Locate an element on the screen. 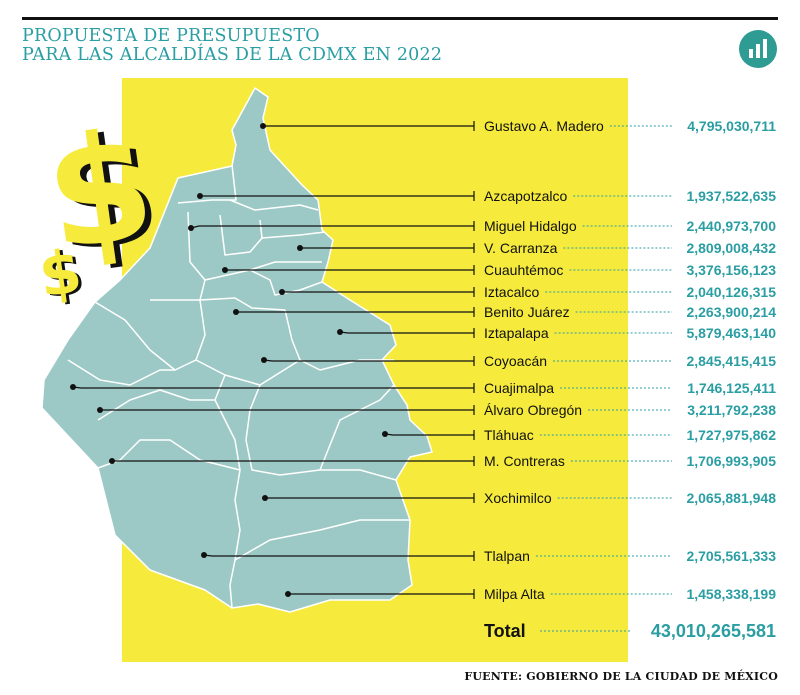 This screenshot has height=695, width=800. budget-value: 1,746,125,411 is located at coordinates (731, 388).